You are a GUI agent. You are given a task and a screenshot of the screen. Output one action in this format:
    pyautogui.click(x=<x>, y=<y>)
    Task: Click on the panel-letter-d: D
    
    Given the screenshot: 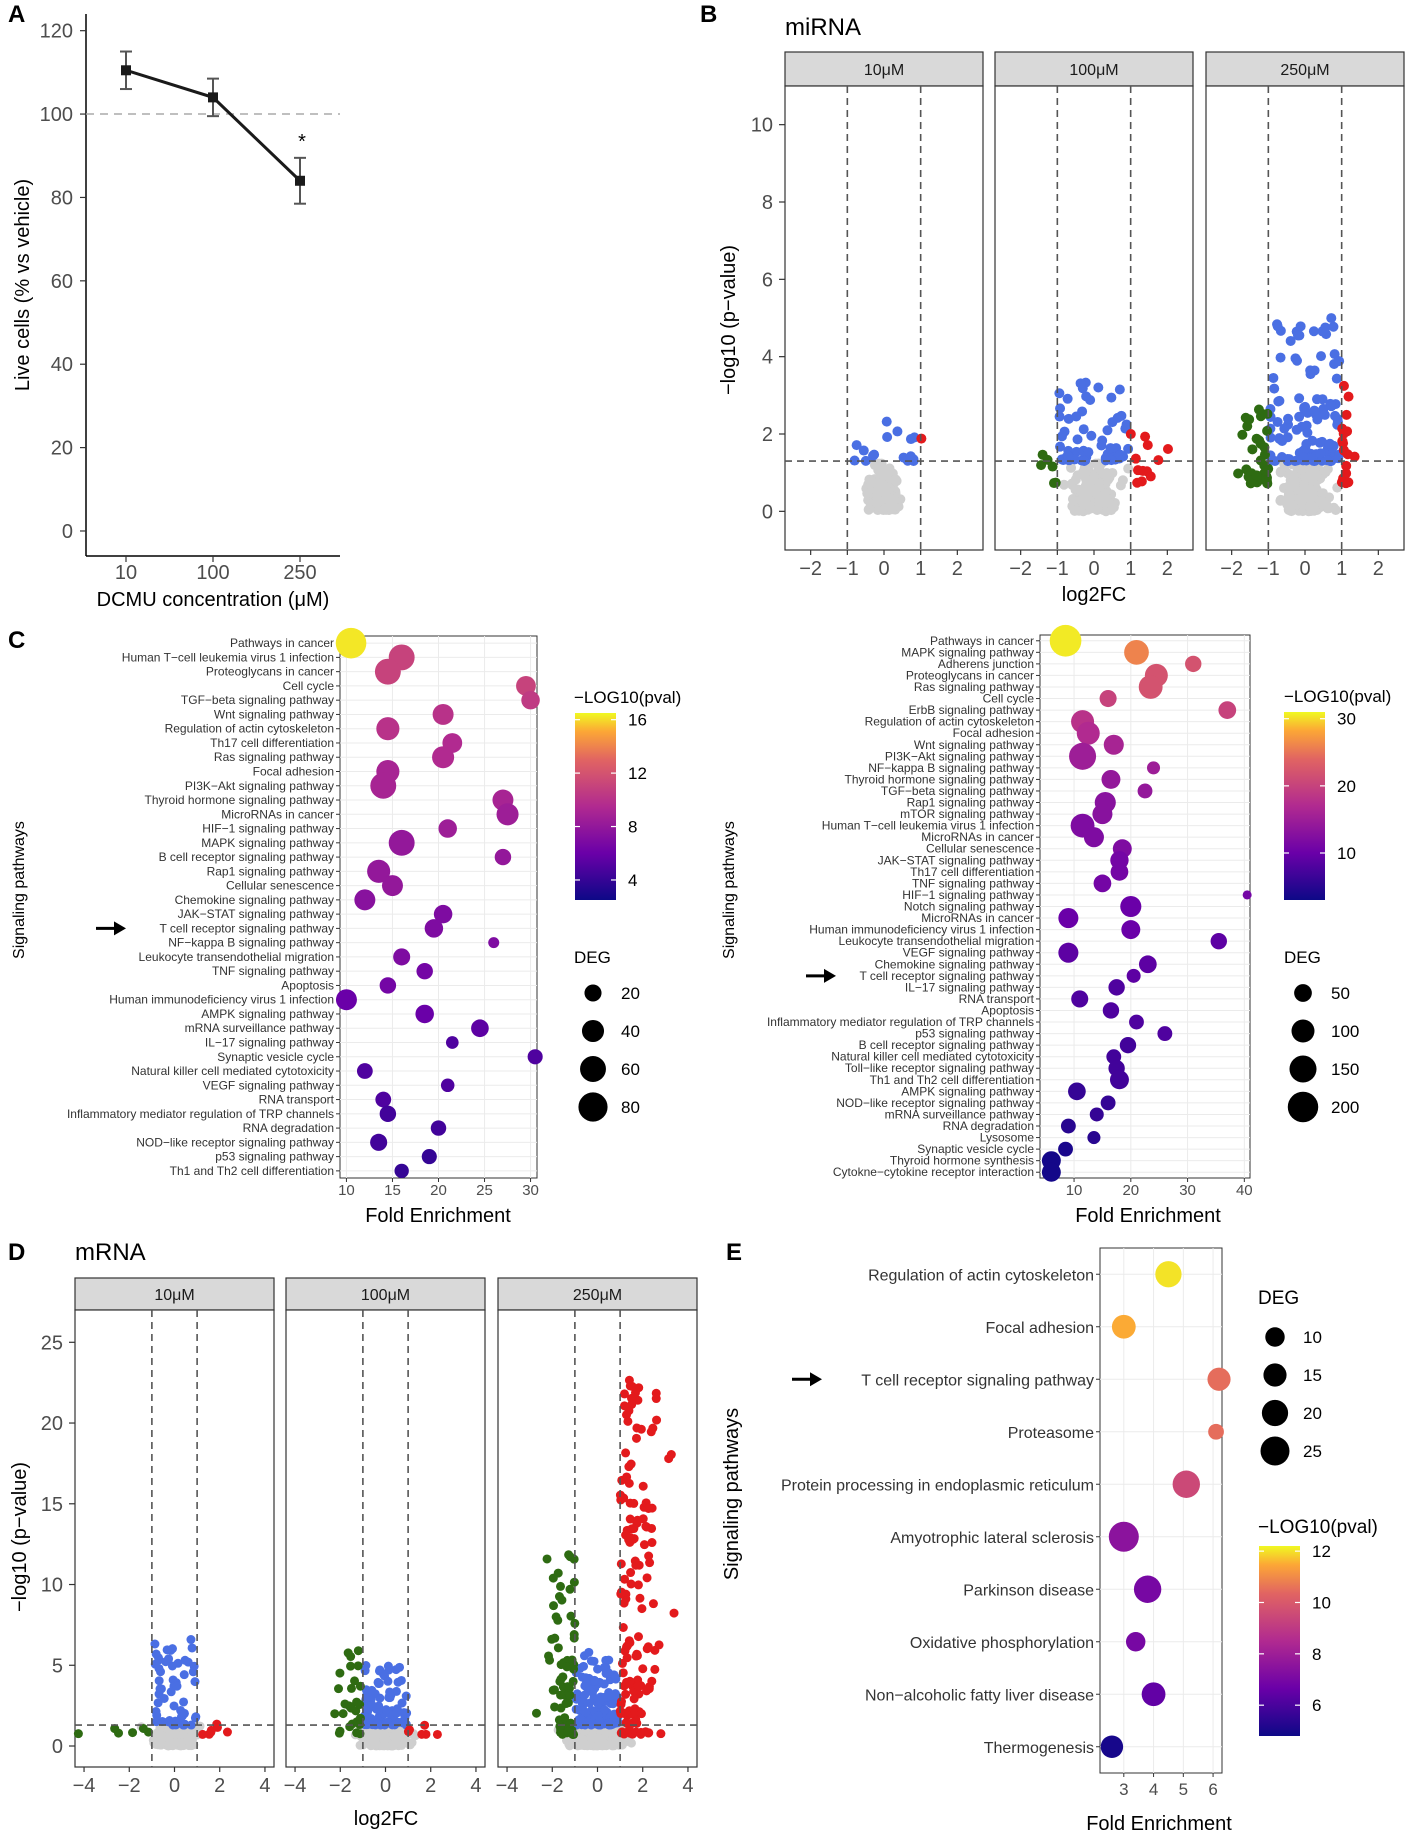 What is the action you would take?
    pyautogui.click(x=16, y=1252)
    